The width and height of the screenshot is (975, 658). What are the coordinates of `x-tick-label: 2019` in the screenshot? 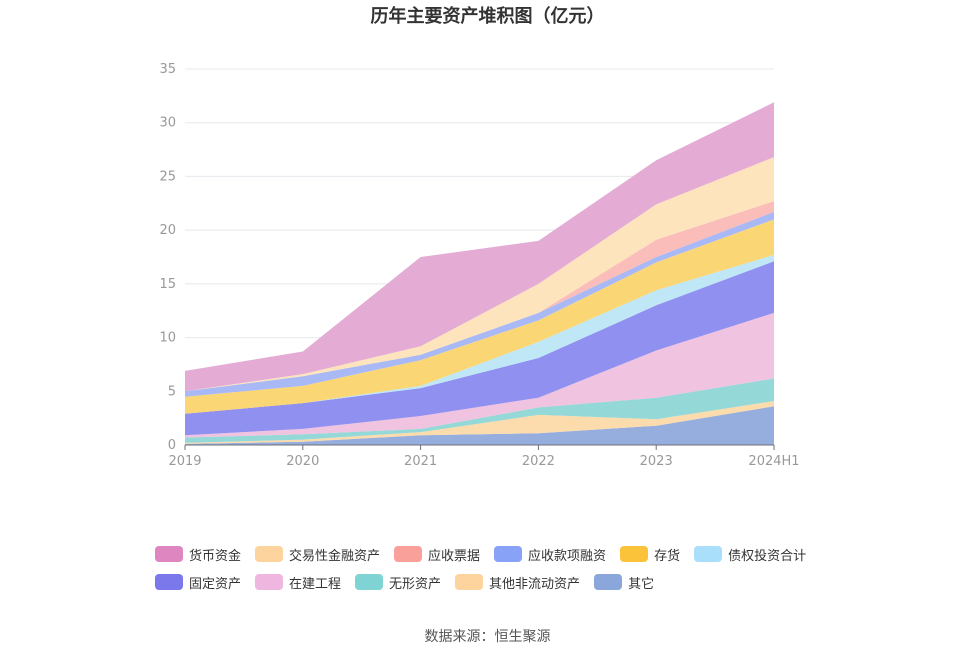 It's located at (184, 461).